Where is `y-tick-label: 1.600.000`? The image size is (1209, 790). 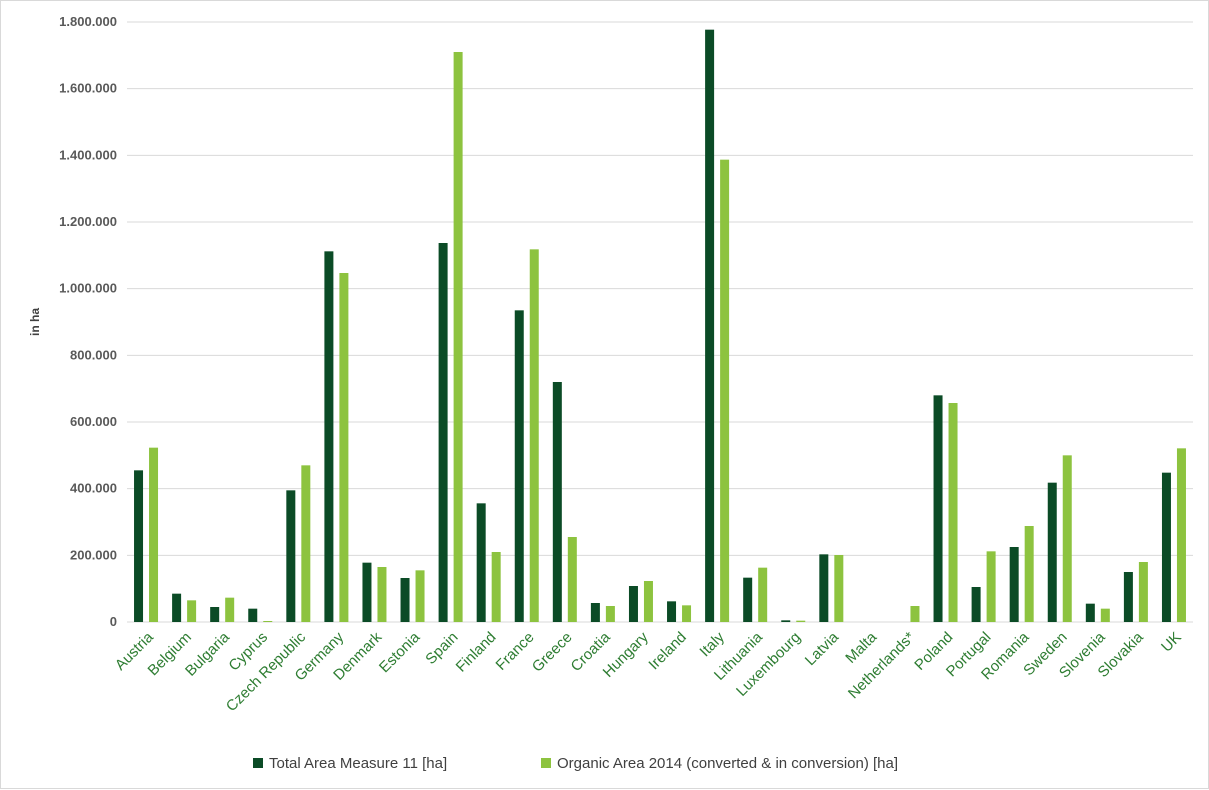 y-tick-label: 1.600.000 is located at coordinates (88, 88).